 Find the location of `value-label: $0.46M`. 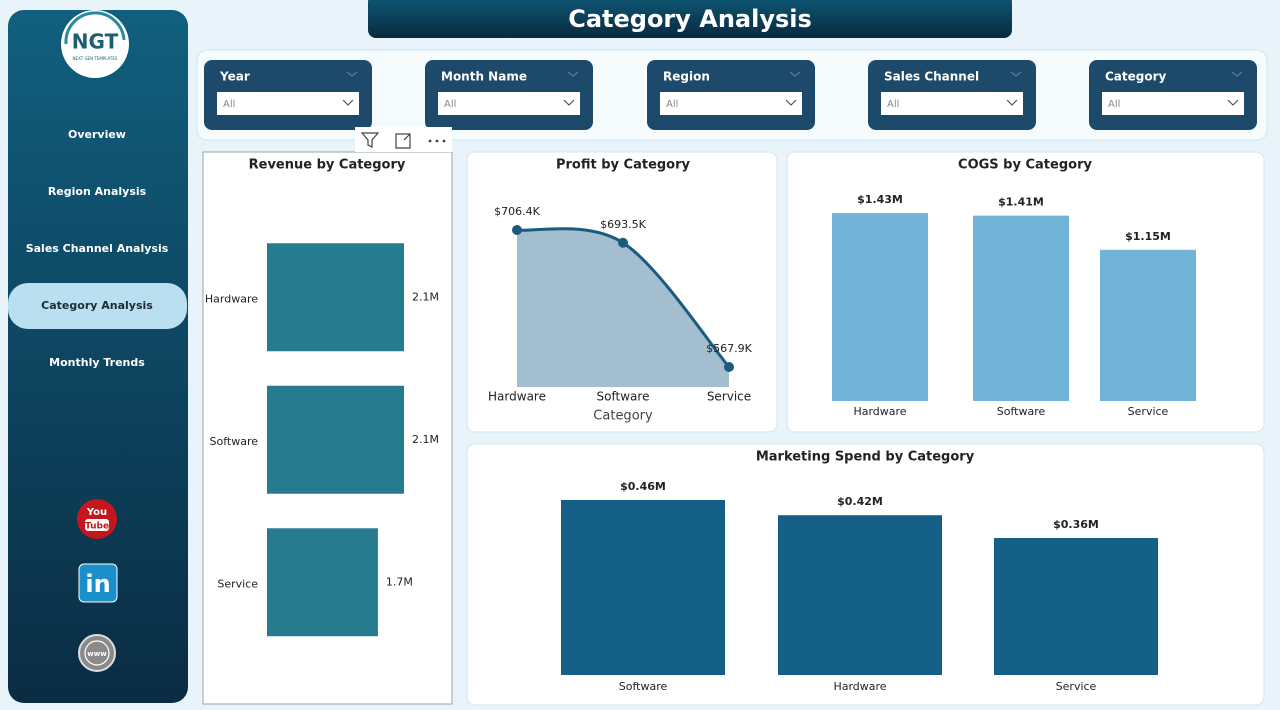

value-label: $0.46M is located at coordinates (643, 486).